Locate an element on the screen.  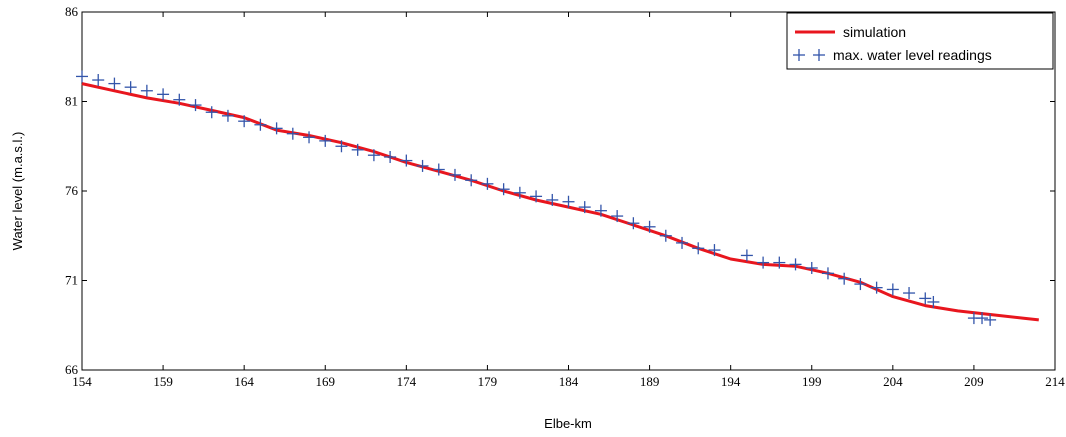
legend-box is located at coordinates (920, 41).